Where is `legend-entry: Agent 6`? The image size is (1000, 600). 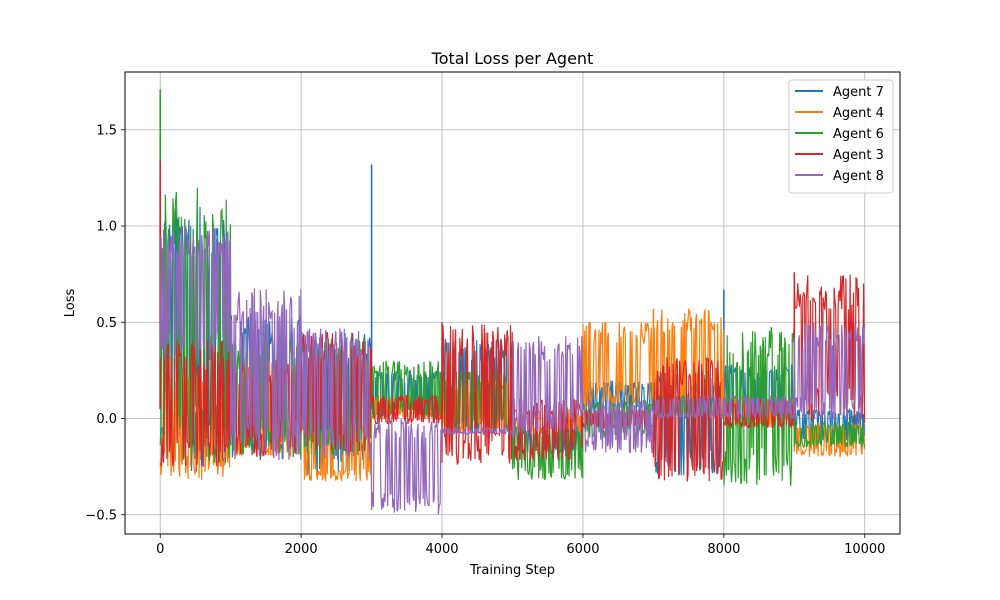 legend-entry: Agent 6 is located at coordinates (858, 134).